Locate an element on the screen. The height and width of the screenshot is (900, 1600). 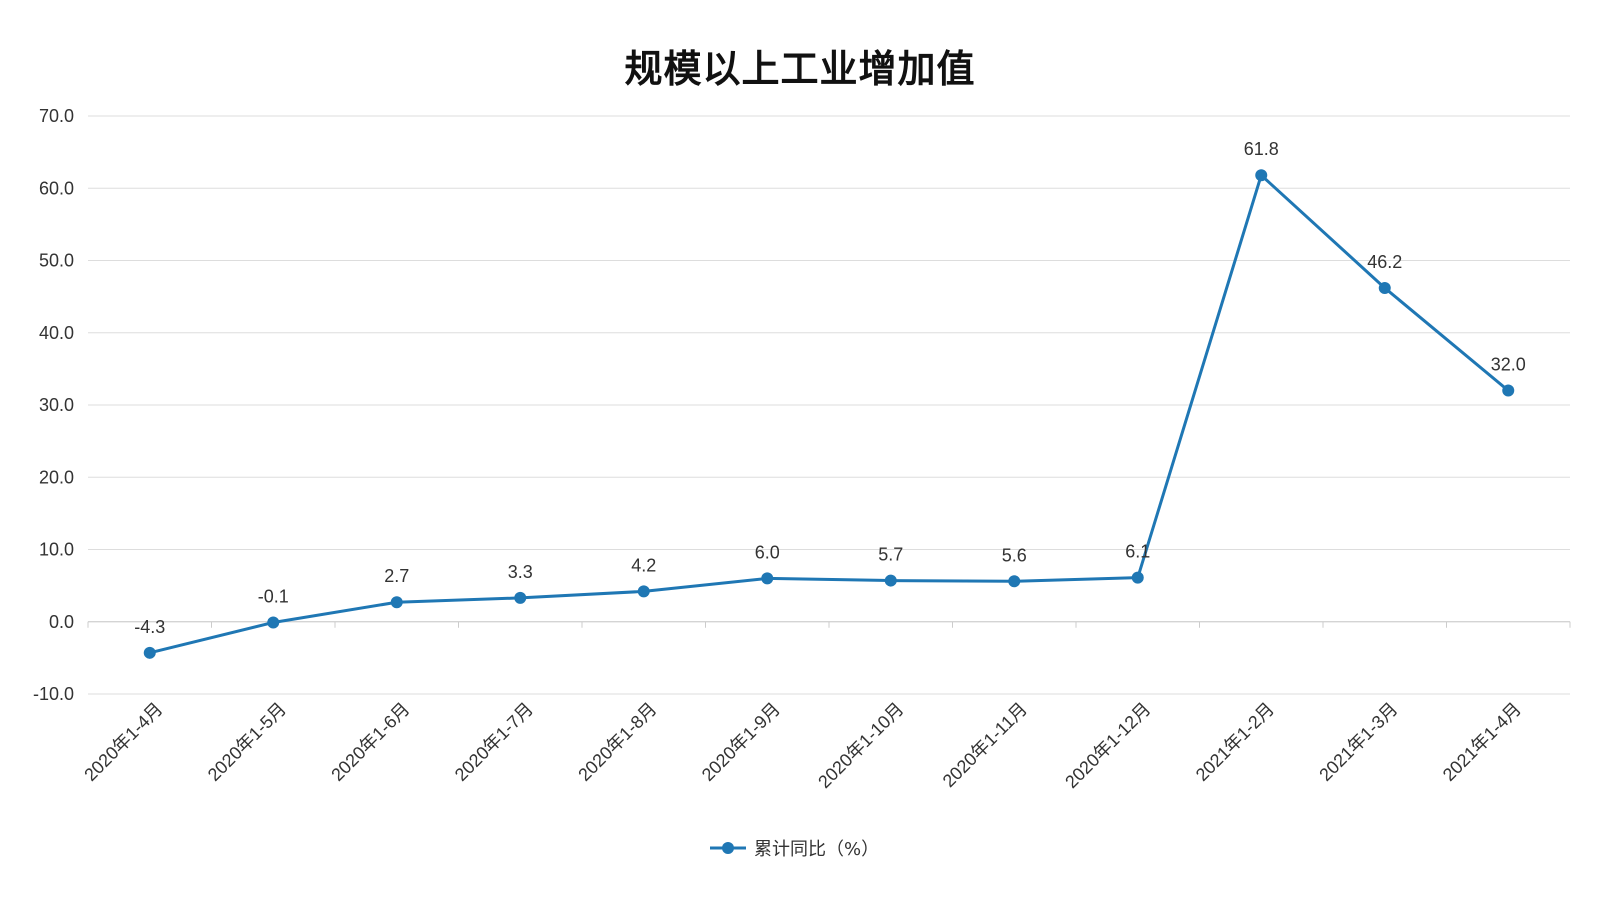
x-tick-label: 2021年1-4月 is located at coordinates (1482, 742).